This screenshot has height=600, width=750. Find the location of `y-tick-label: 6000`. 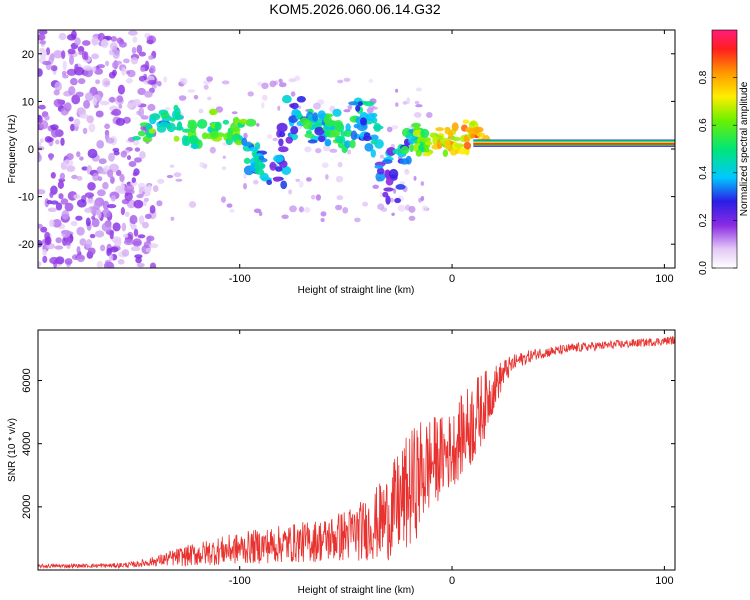

y-tick-label: 6000 is located at coordinates (27, 380).